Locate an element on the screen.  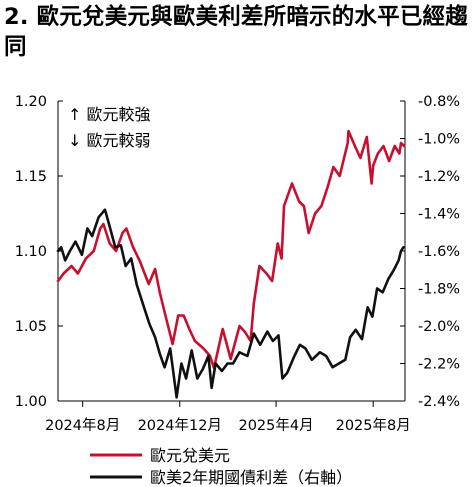
right-tick-label: -1.6% is located at coordinates (439, 252).